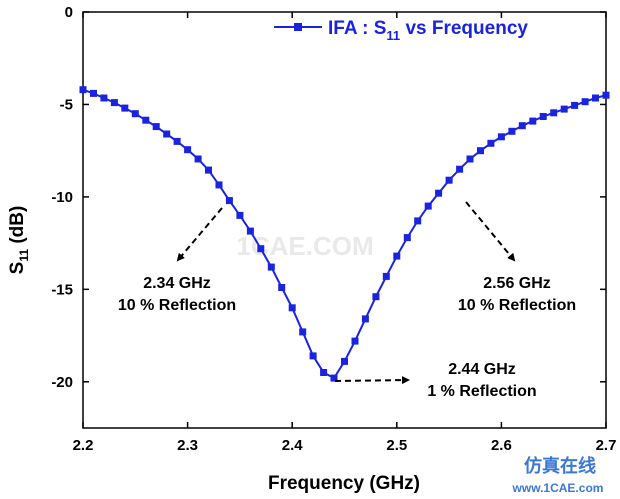  Describe the element at coordinates (62, 289) in the screenshot. I see `y-tick-label: -15` at that location.